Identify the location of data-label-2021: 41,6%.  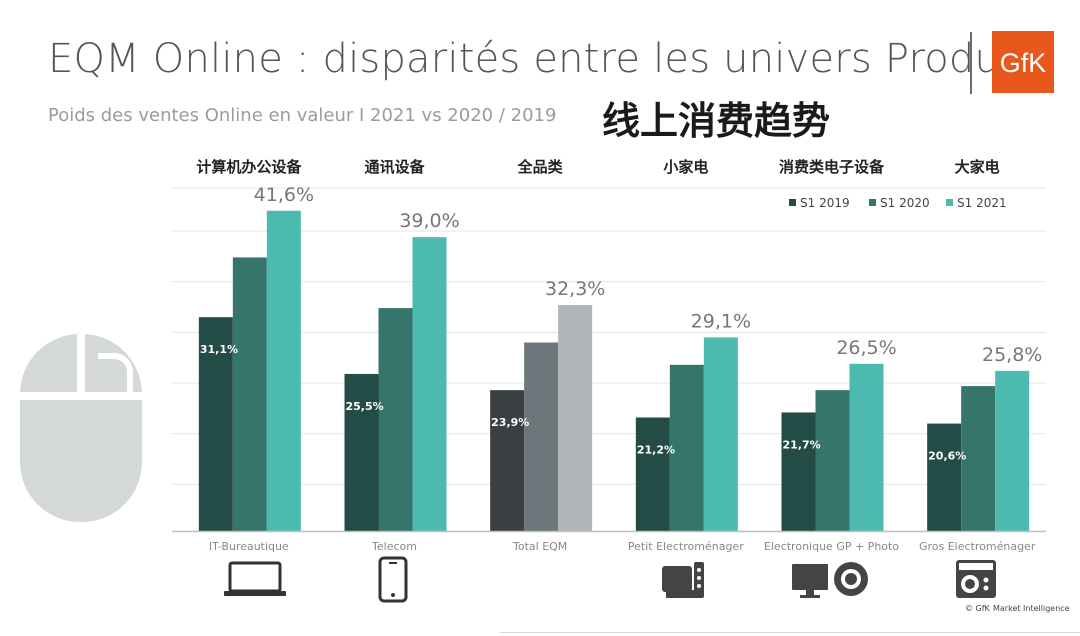
(284, 195).